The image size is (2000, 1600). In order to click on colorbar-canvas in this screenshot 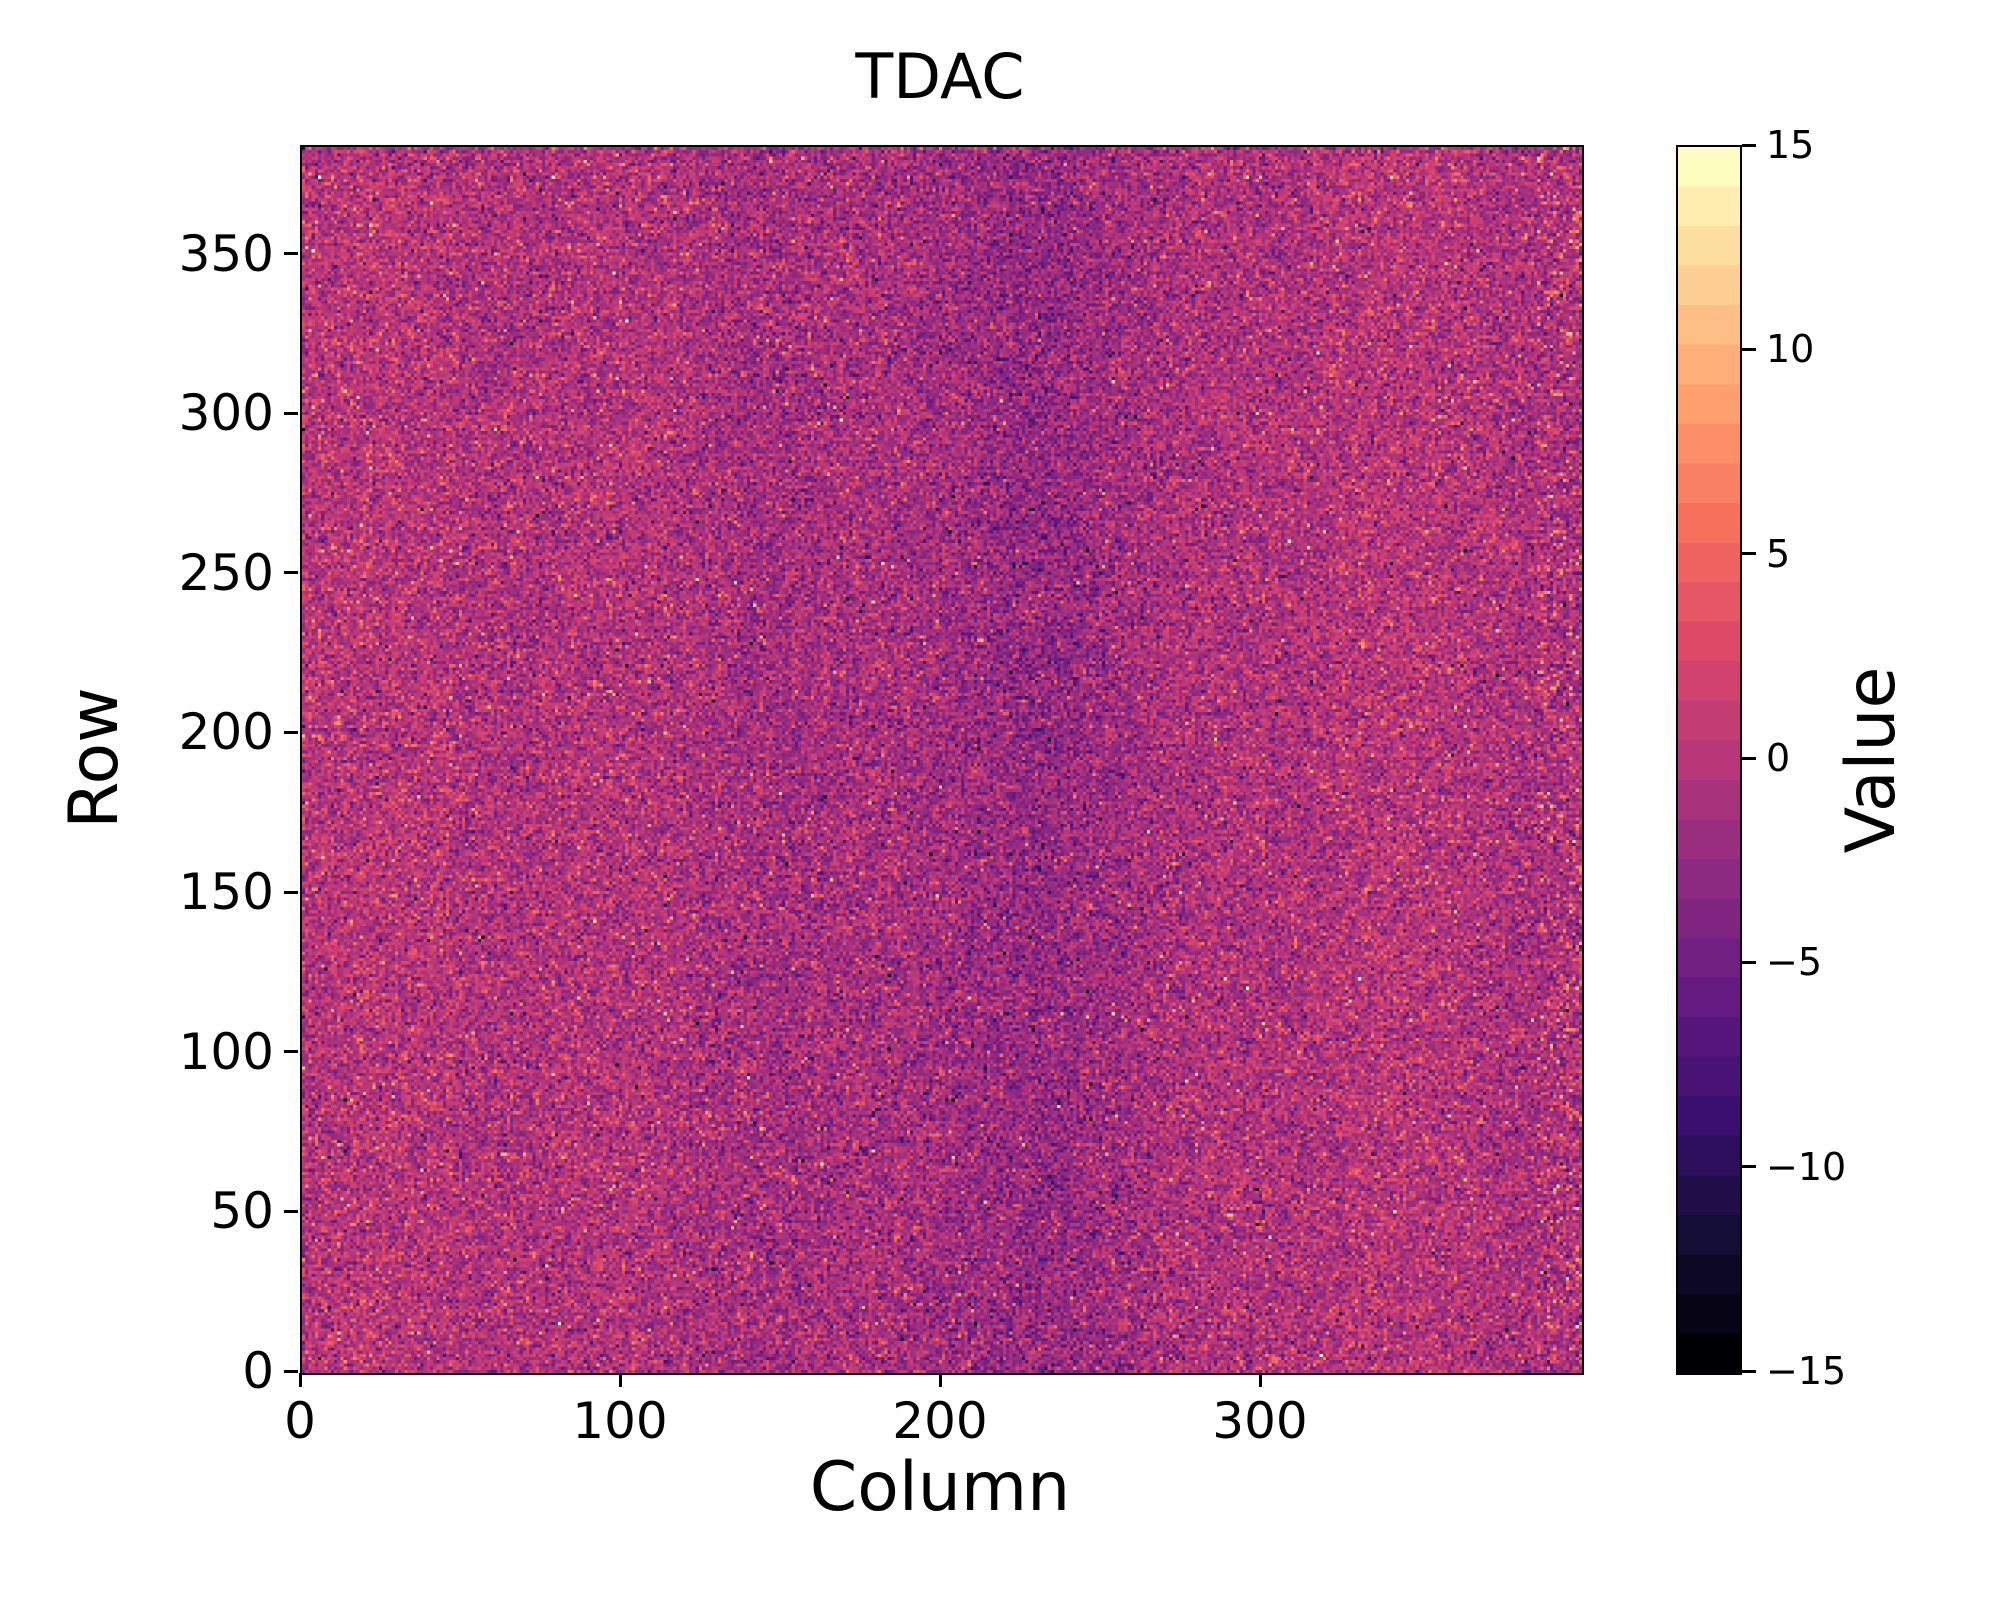, I will do `click(1709, 760)`.